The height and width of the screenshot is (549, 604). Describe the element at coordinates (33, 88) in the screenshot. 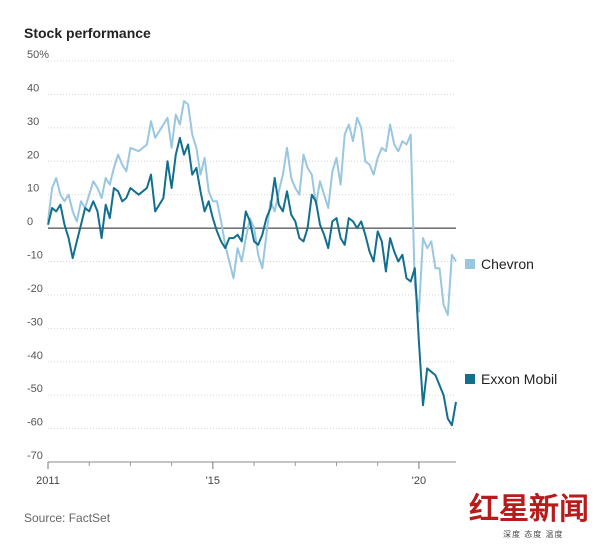

I see `y-tick-label: 40` at that location.